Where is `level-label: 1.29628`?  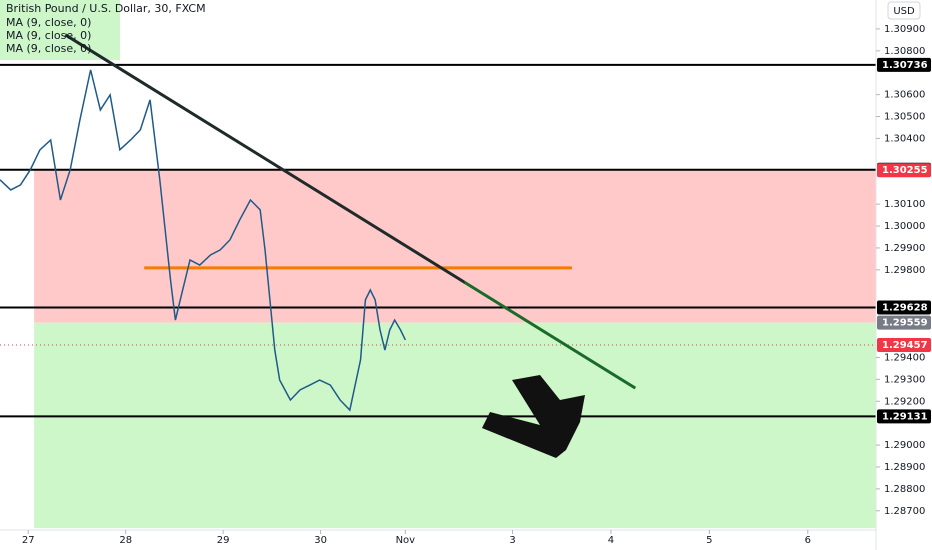
level-label: 1.29628 is located at coordinates (905, 308).